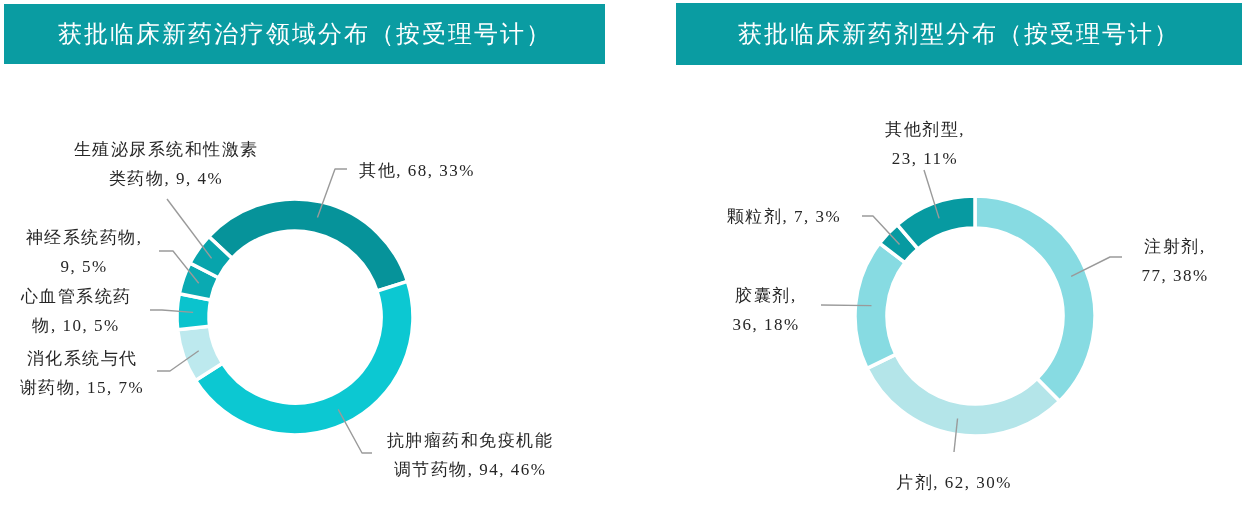 This screenshot has width=1244, height=508. What do you see at coordinates (959, 34) in the screenshot?
I see `title: 获批临床新药剂型分布（按受理号计）` at bounding box center [959, 34].